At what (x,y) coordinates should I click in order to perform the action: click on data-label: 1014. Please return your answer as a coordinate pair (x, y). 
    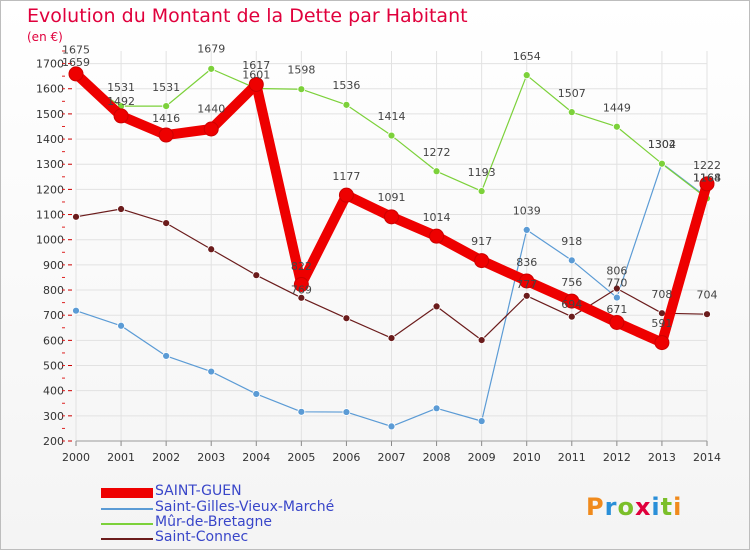
    Looking at the image, I should click on (437, 217).